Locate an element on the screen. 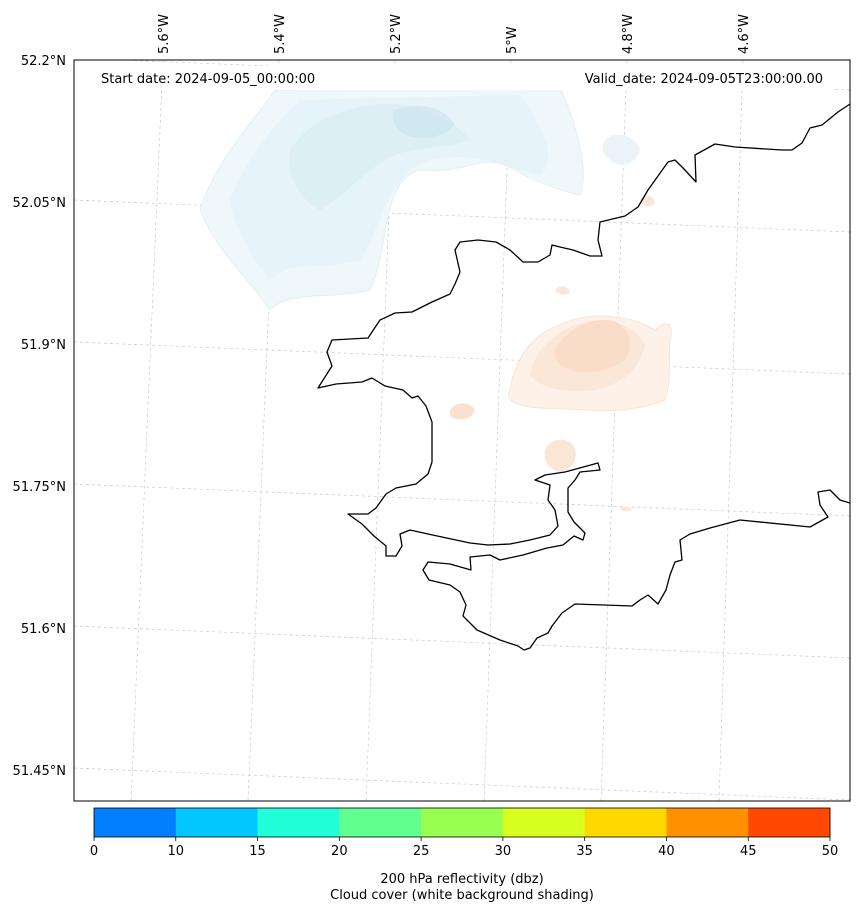  lon-labels: 5.6°W 5.4°W 5.2°W 5°W 4.8°W 4.6°W is located at coordinates (454, 34).